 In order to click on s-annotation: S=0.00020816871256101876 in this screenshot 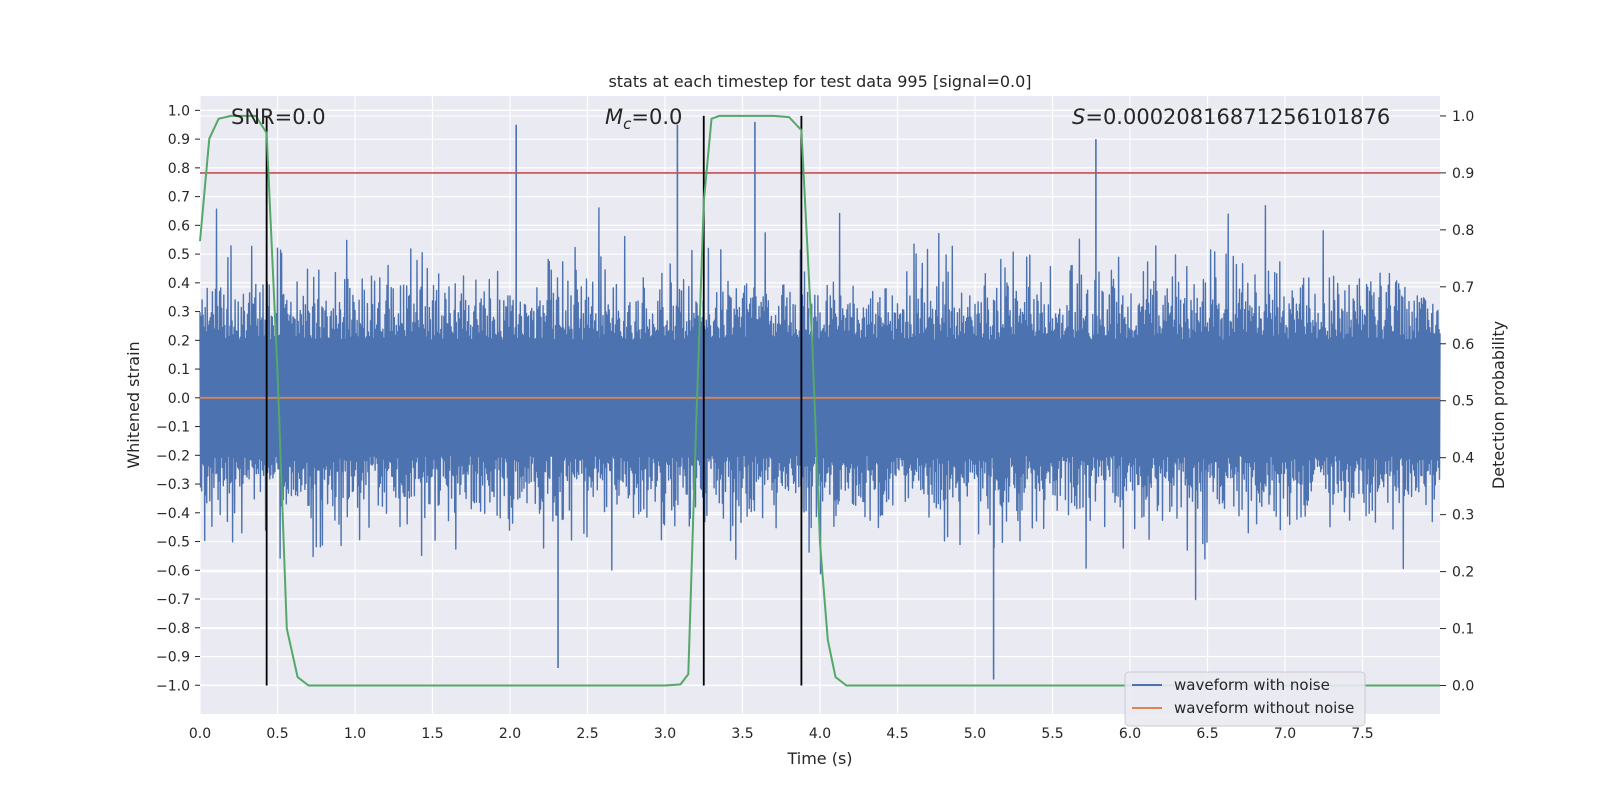, I will do `click(1231, 117)`.